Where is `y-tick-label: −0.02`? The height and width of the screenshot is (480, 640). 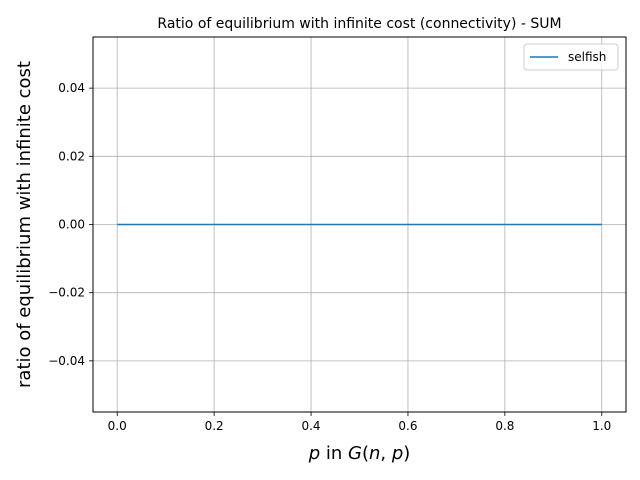 y-tick-label: −0.02 is located at coordinates (66, 293).